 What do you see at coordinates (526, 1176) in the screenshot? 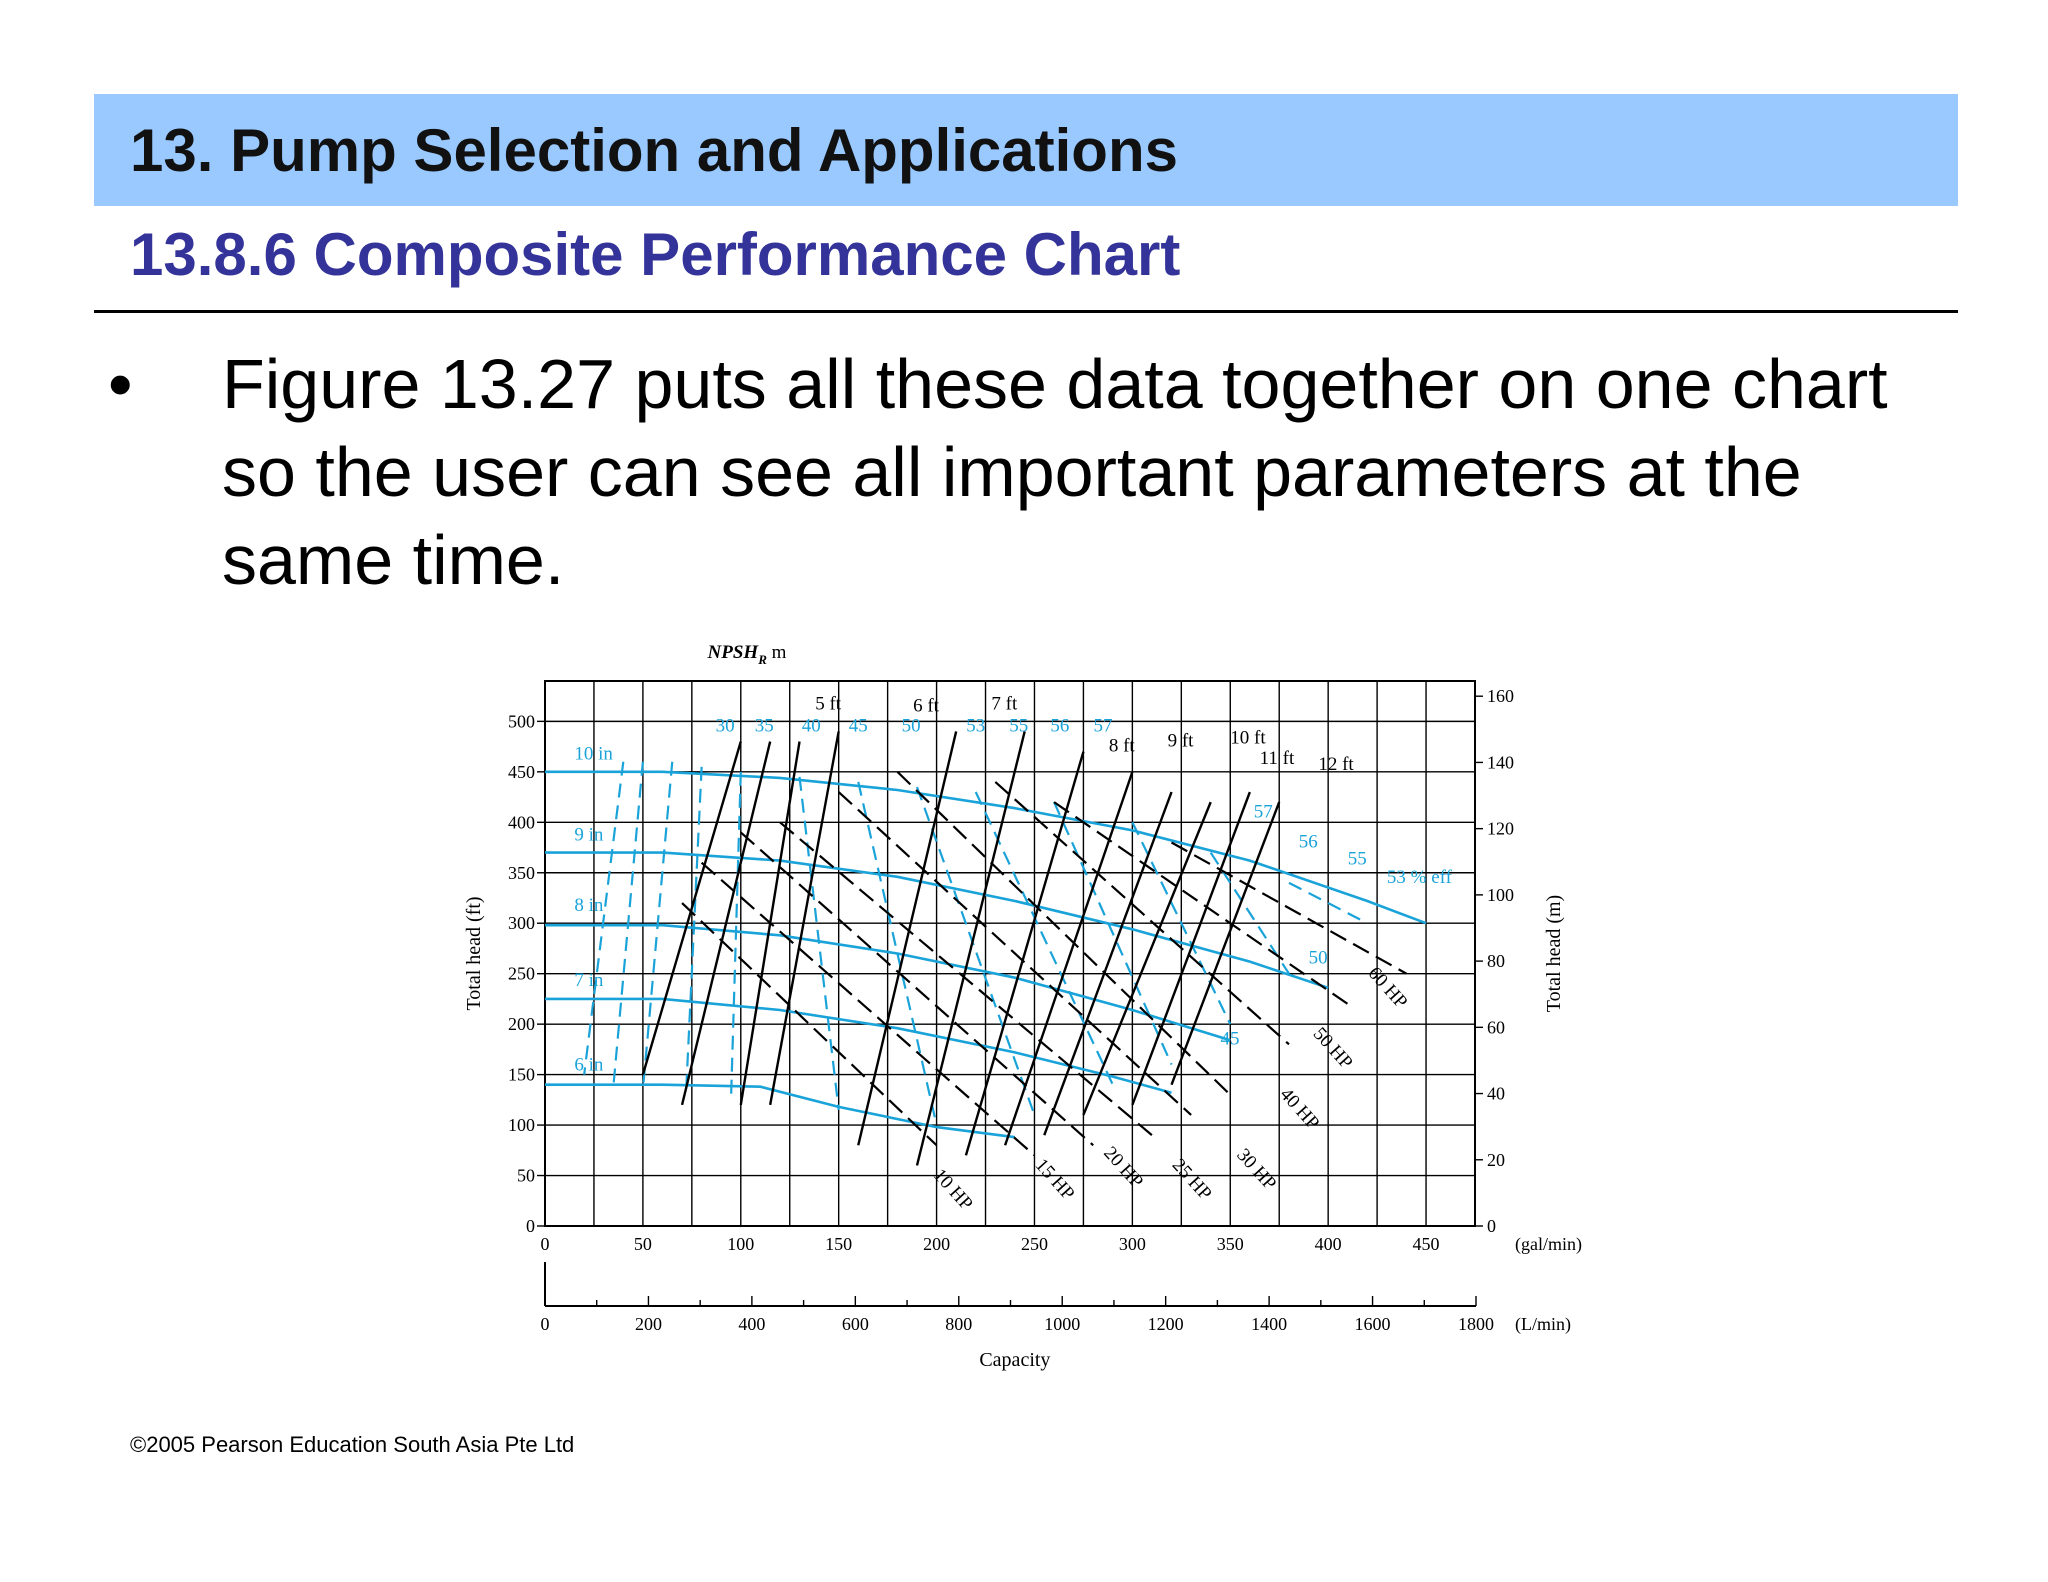
I see `y-tick-label-left: 50` at bounding box center [526, 1176].